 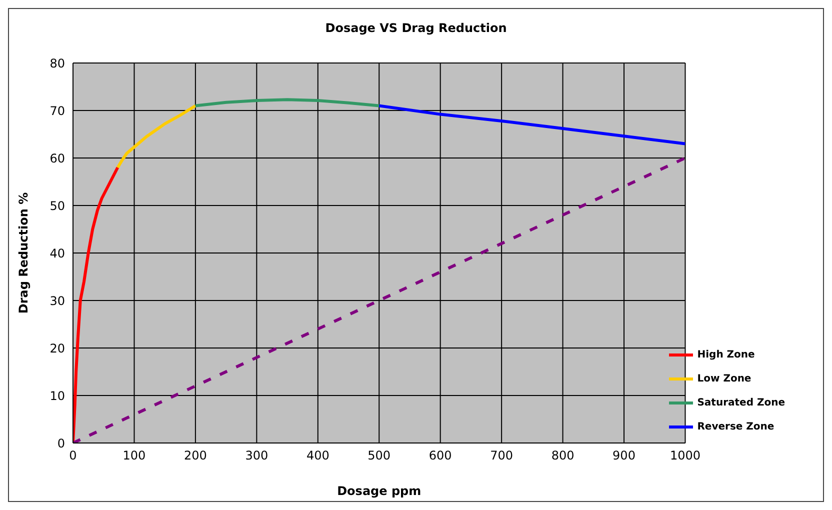 I want to click on y-tick-label: 0, so click(x=61, y=443).